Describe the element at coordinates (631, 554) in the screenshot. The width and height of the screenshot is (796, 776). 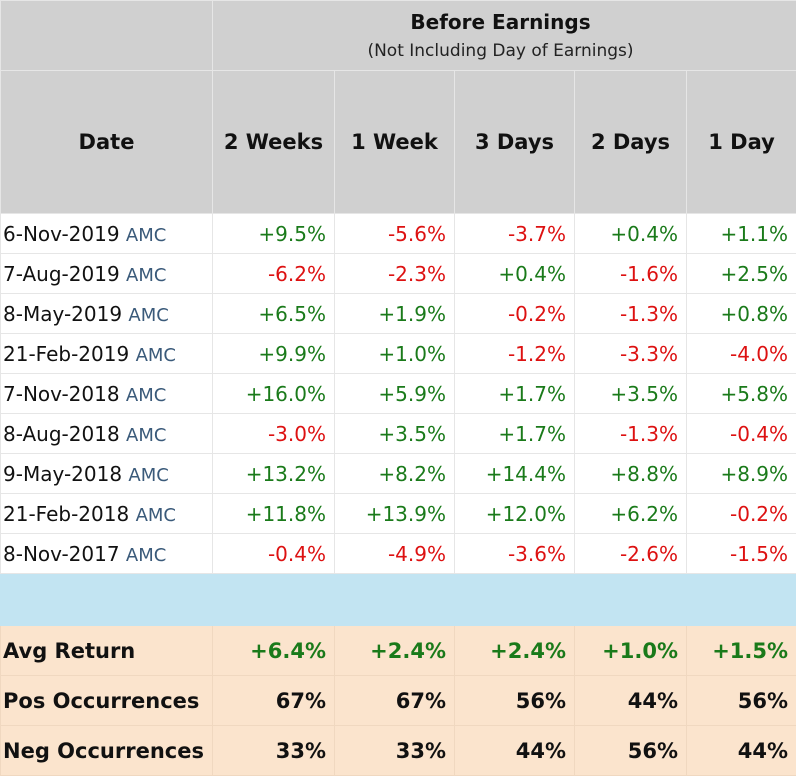
I see `return-cell: -2.6%` at that location.